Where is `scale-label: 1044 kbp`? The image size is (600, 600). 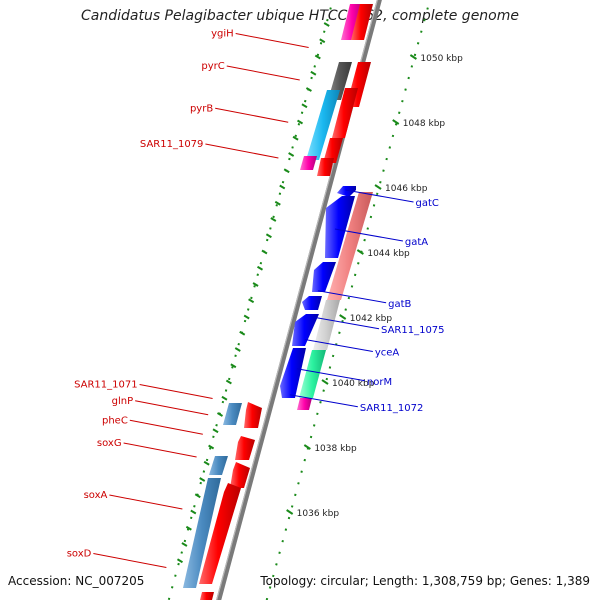 scale-label: 1044 kbp is located at coordinates (388, 254).